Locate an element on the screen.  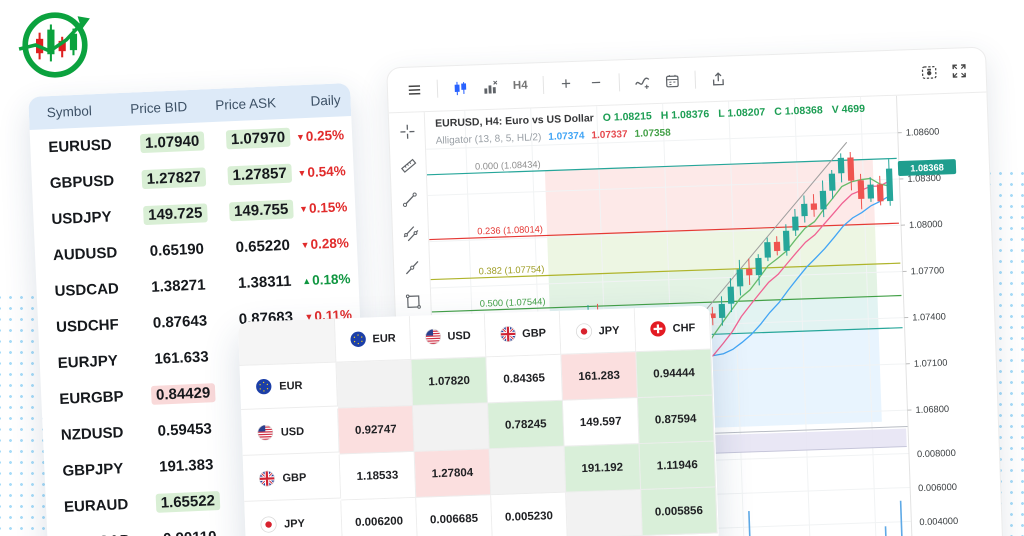
symbol-label: AUDCAD is located at coordinates (94, 533).